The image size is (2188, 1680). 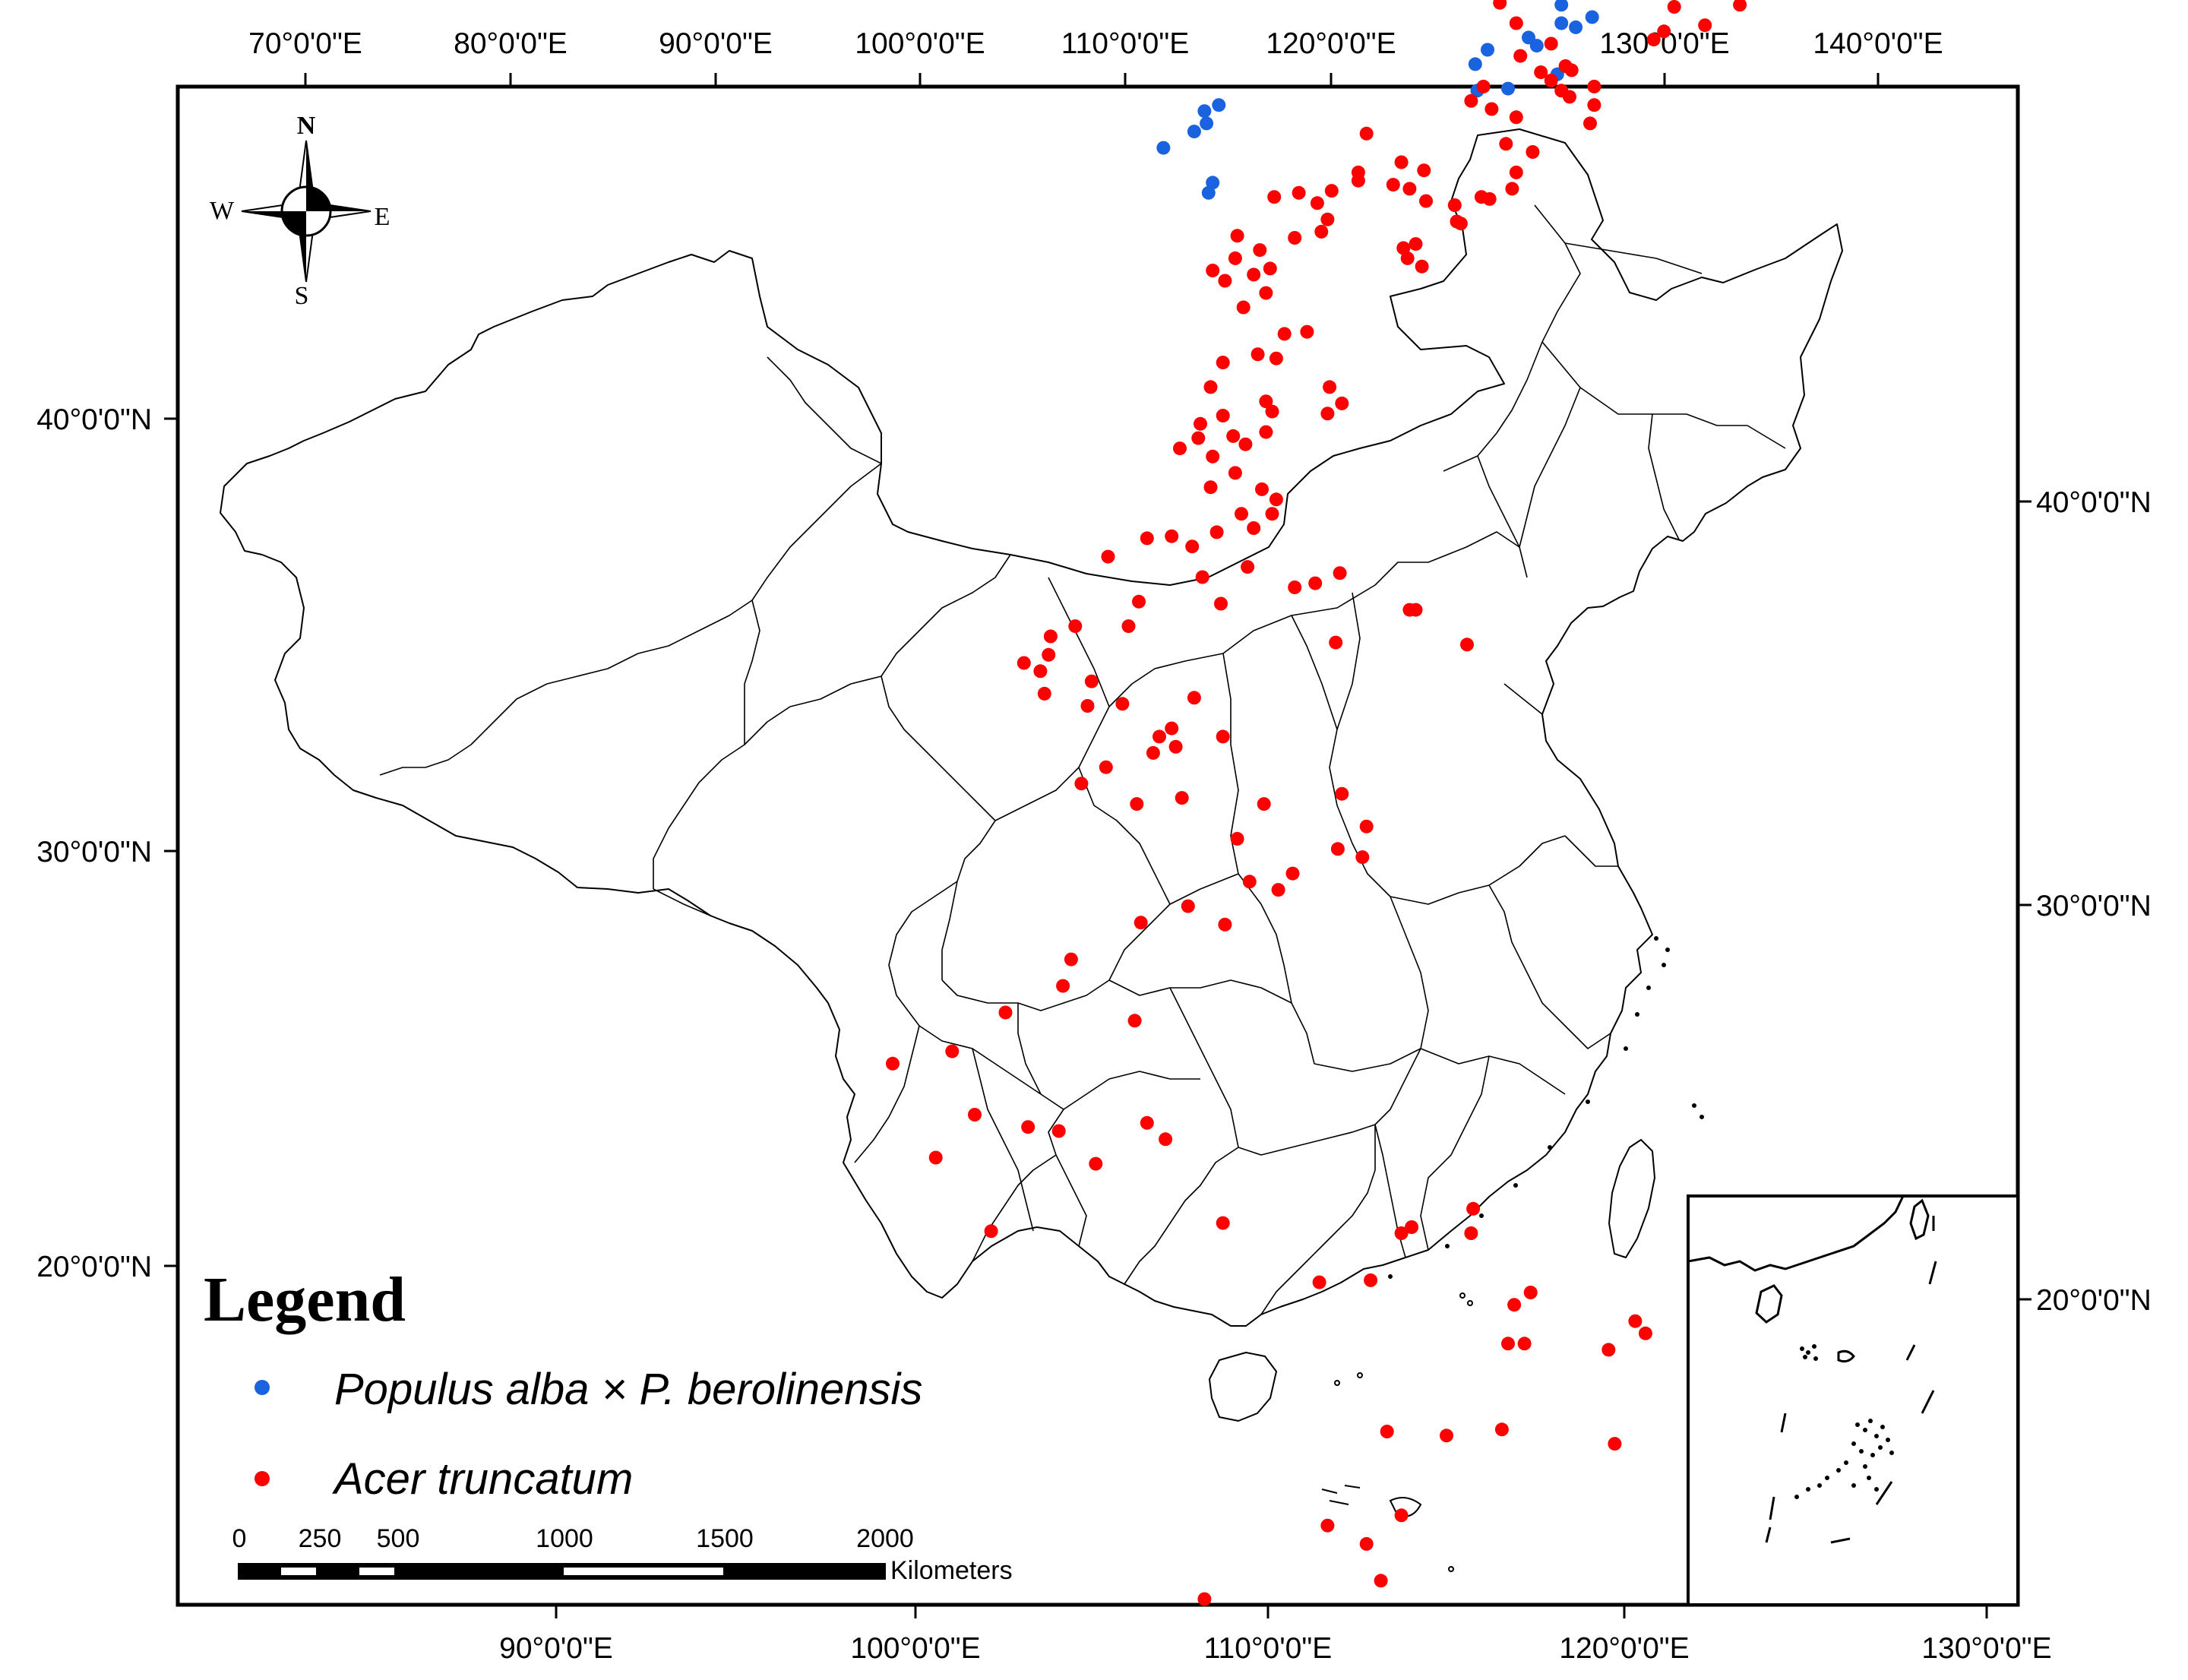 What do you see at coordinates (382, 217) in the screenshot?
I see `compass-east-label: E` at bounding box center [382, 217].